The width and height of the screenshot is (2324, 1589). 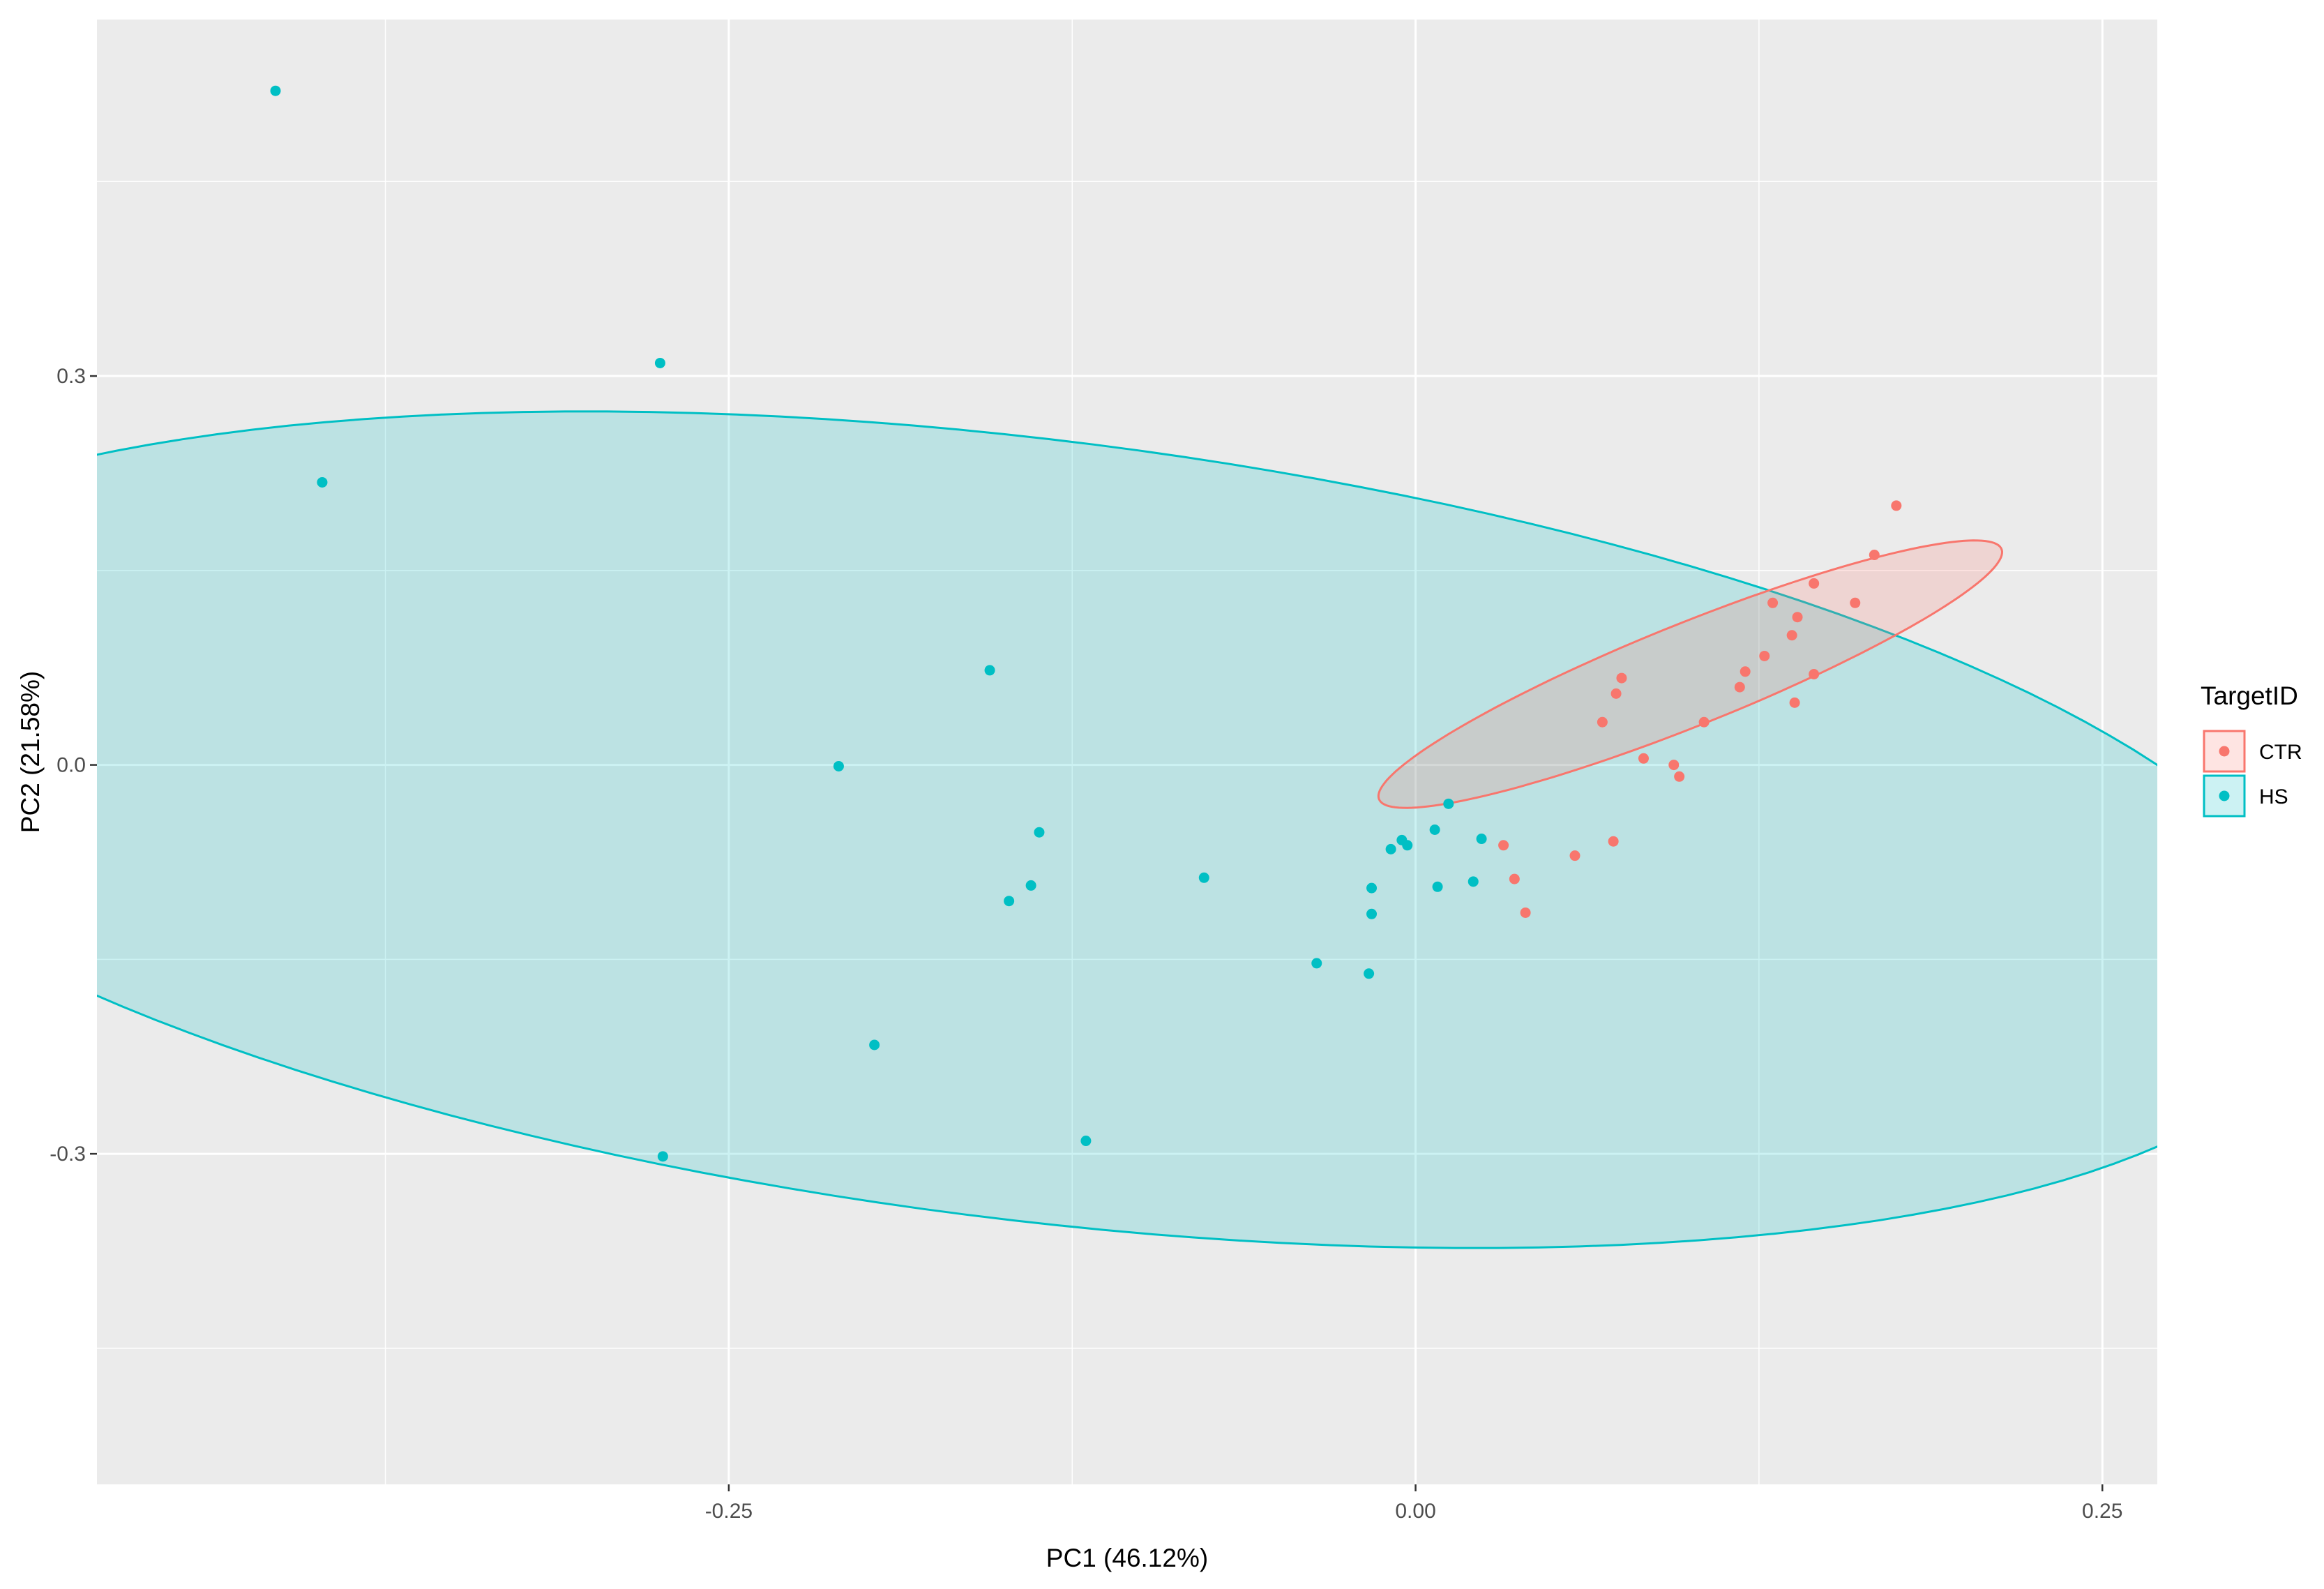 I want to click on y-tick-label: -0.3, so click(x=68, y=1154).